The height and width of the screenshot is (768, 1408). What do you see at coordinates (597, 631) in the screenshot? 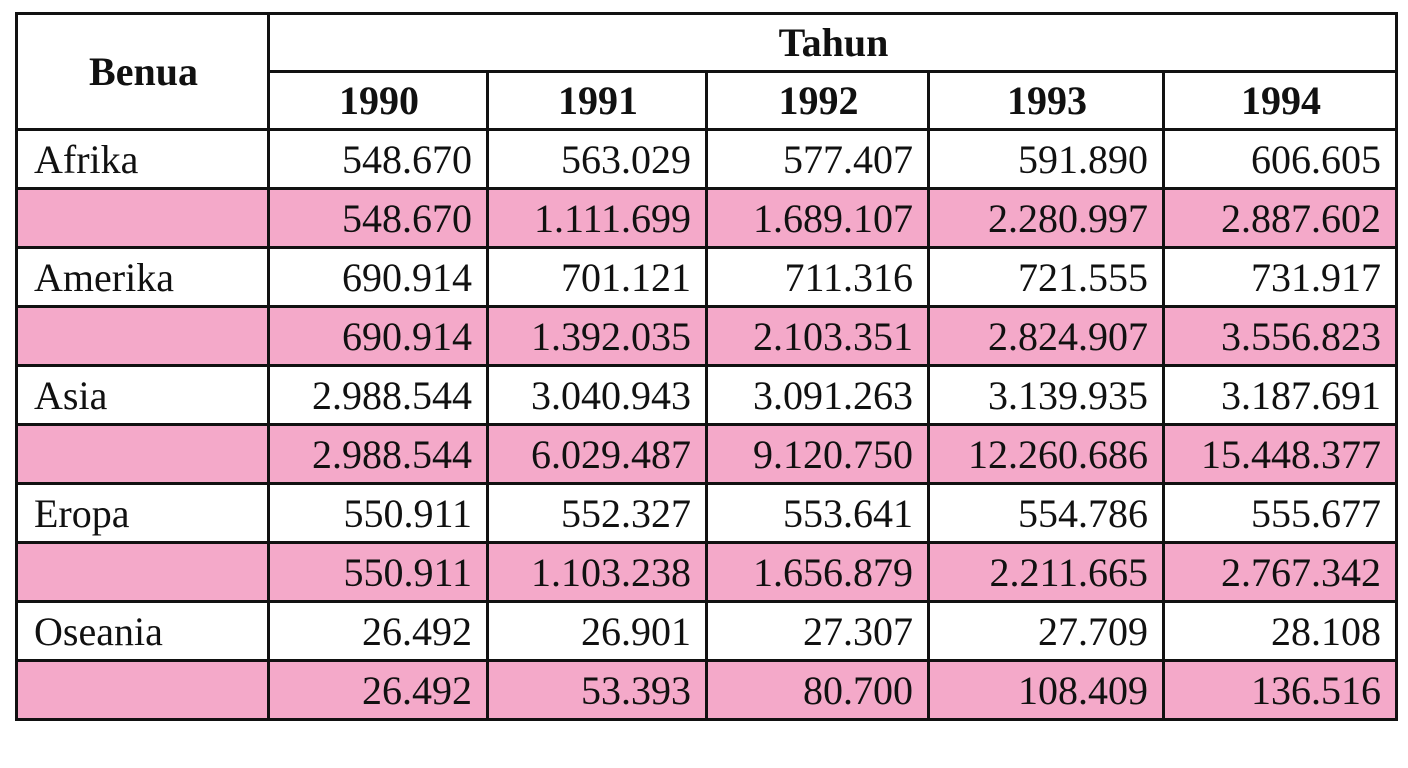
I see `value-cell: 26.901` at bounding box center [597, 631].